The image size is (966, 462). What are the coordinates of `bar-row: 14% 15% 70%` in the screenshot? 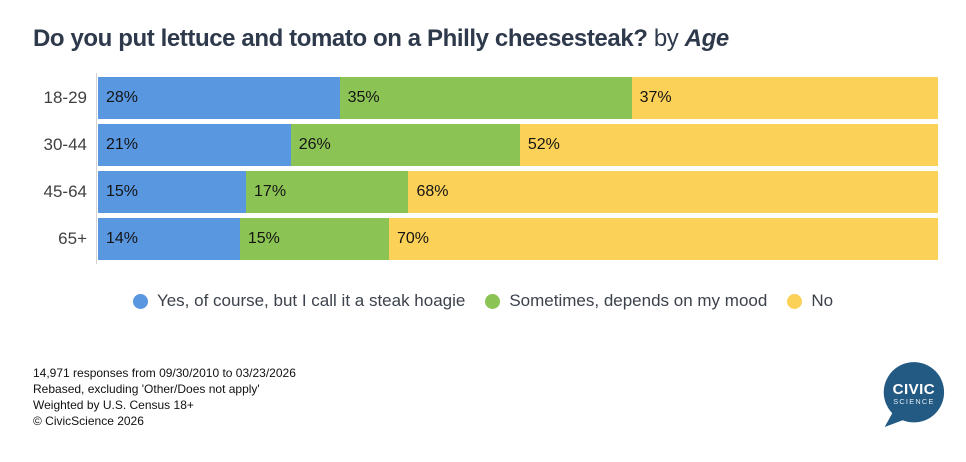 It's located at (518, 239).